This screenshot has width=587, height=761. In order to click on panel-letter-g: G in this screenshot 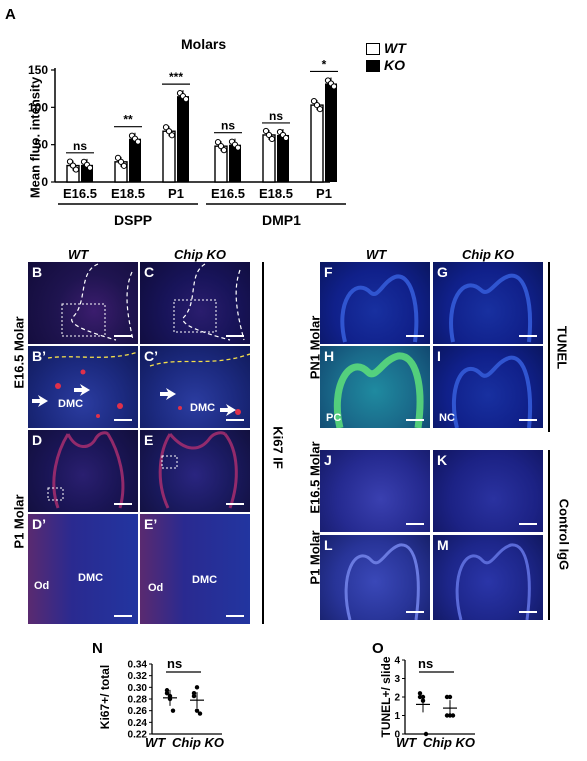, I will do `click(442, 272)`.